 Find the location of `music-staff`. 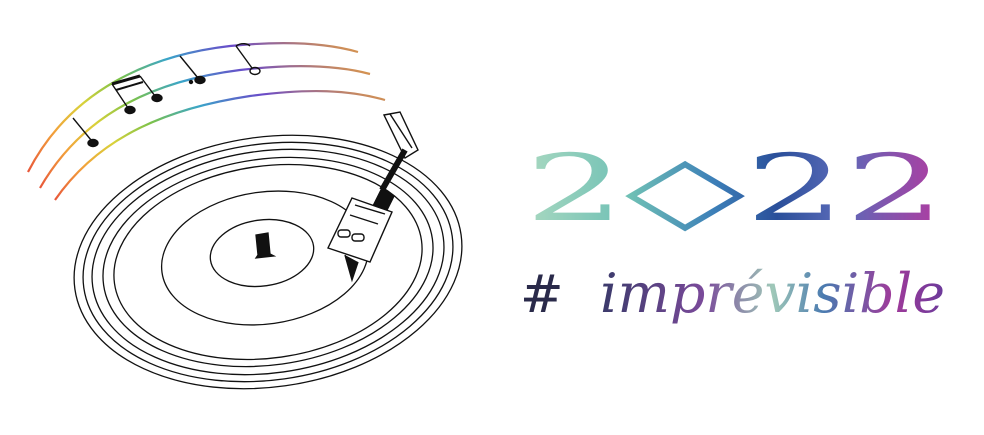

music-staff is located at coordinates (206, 121).